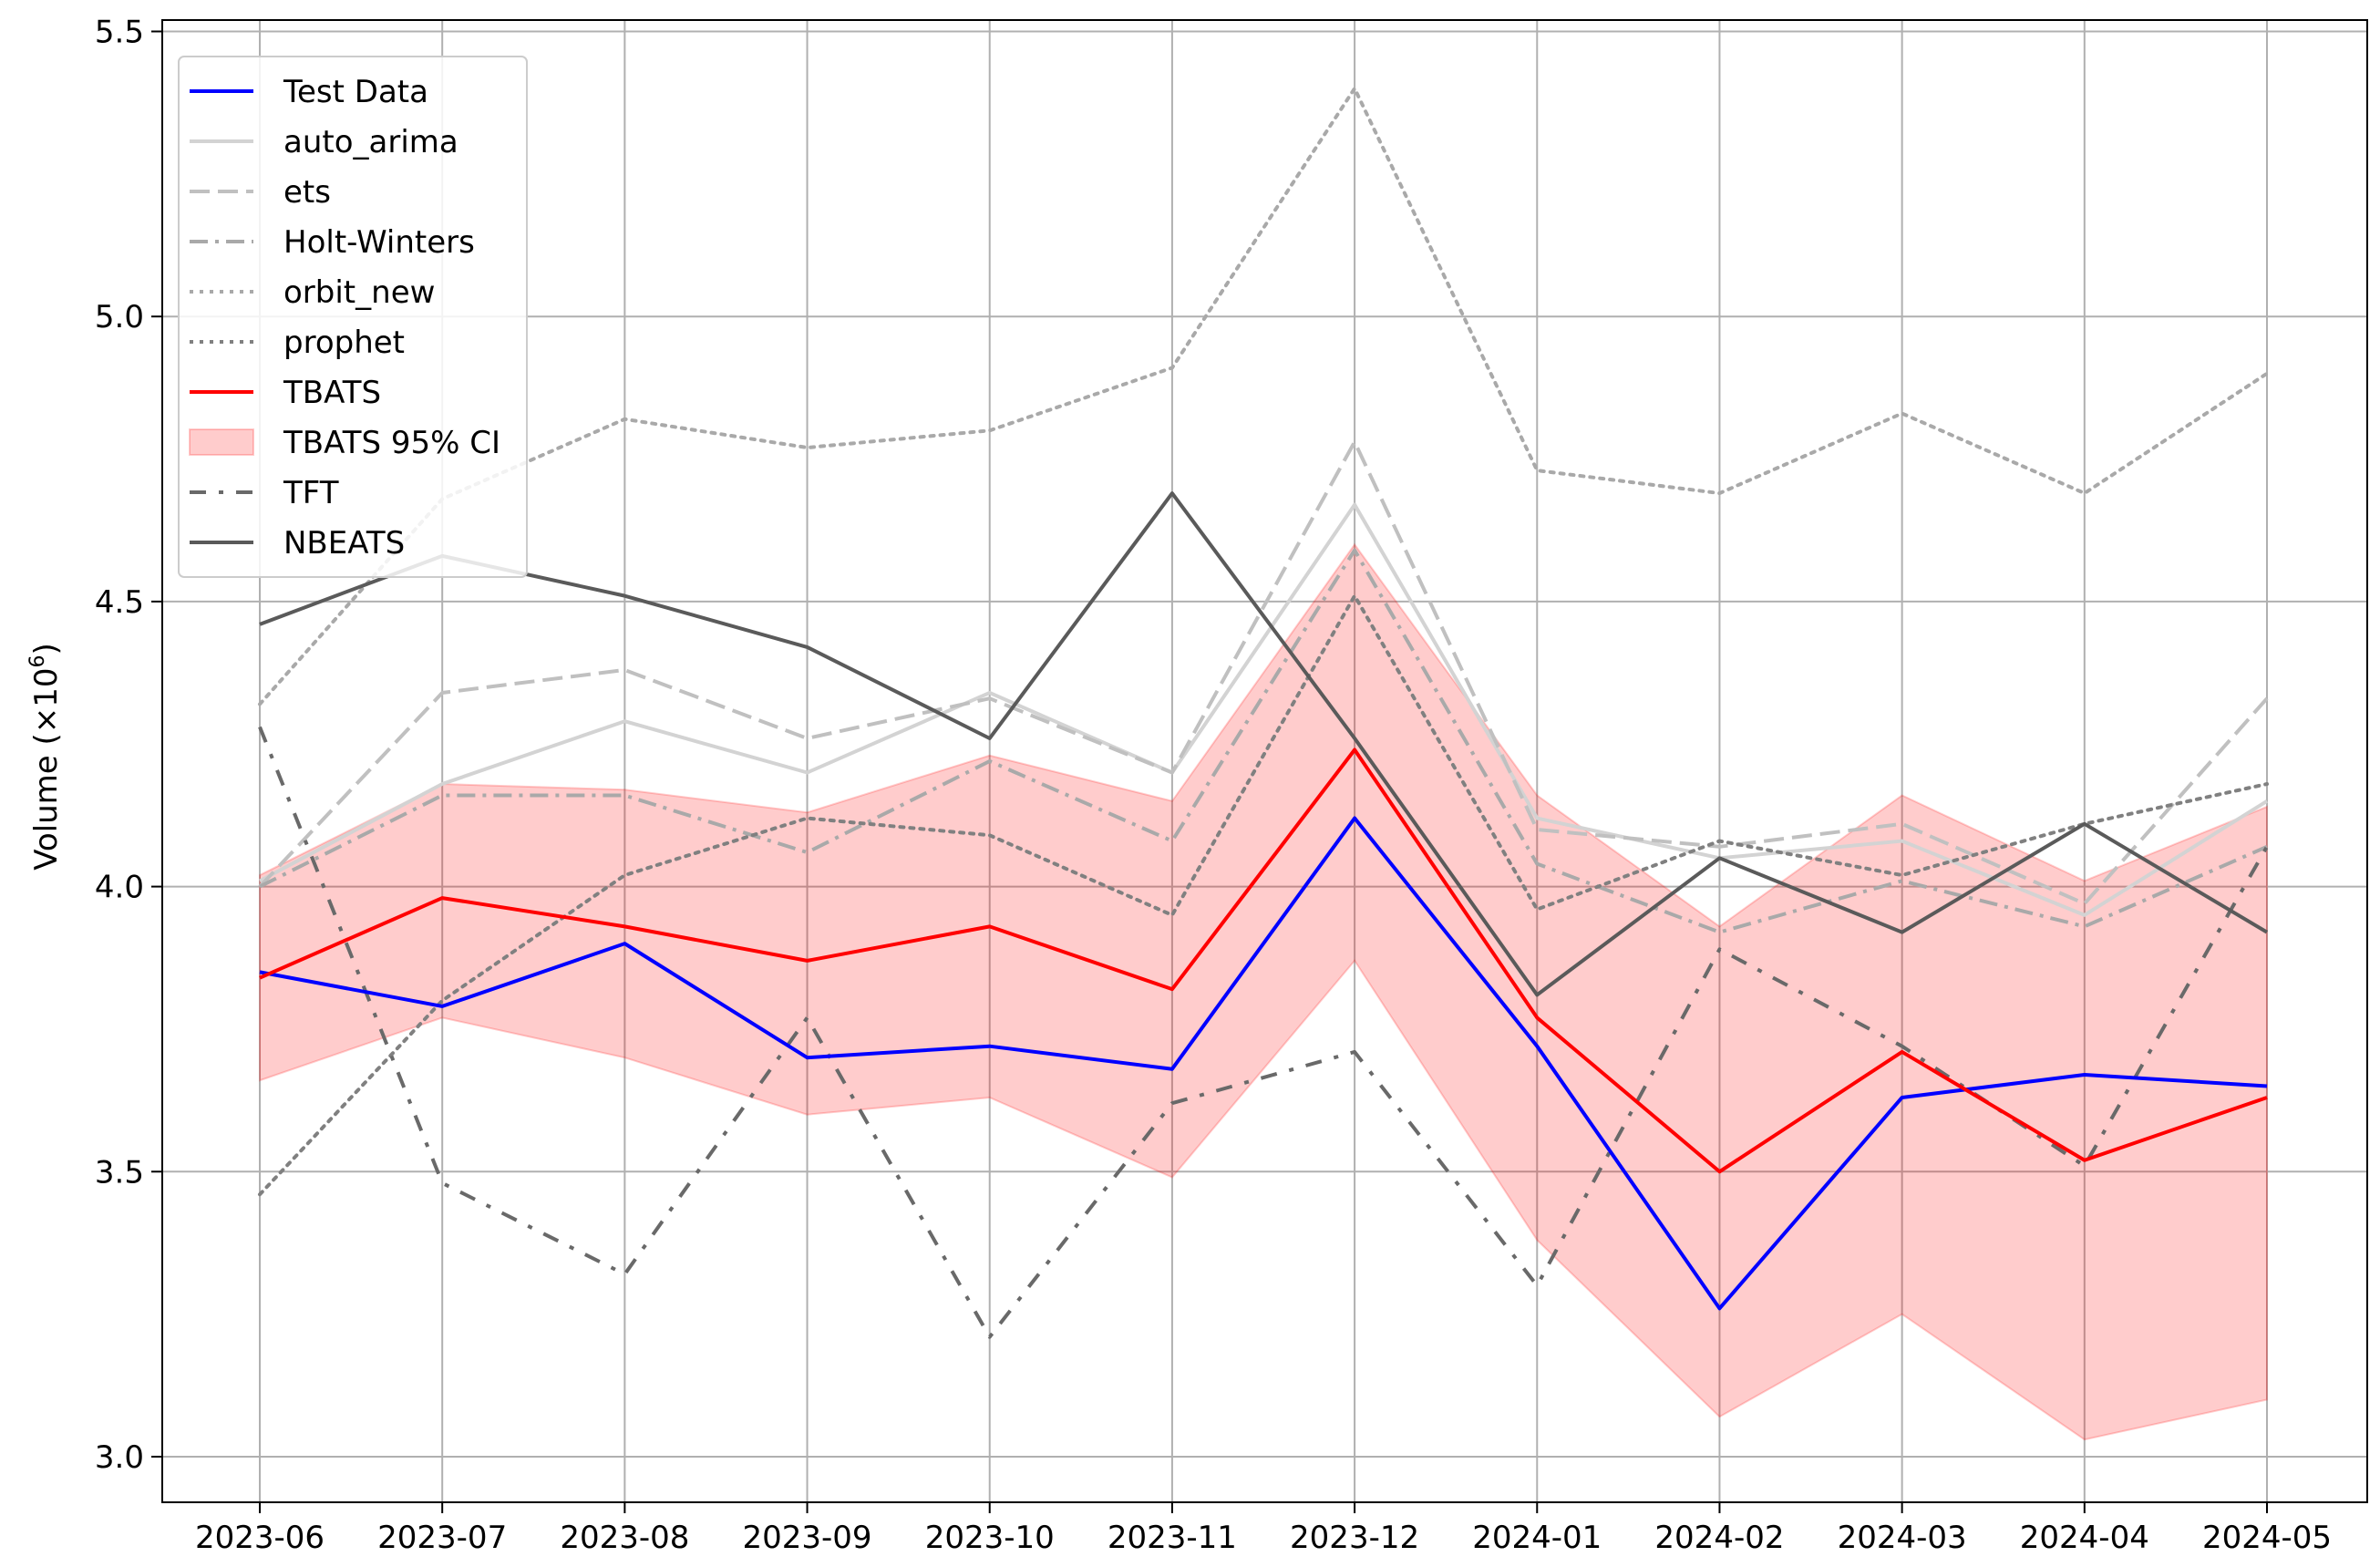  I want to click on legend-item-holt-winters: Holt-Winters, so click(333, 242).